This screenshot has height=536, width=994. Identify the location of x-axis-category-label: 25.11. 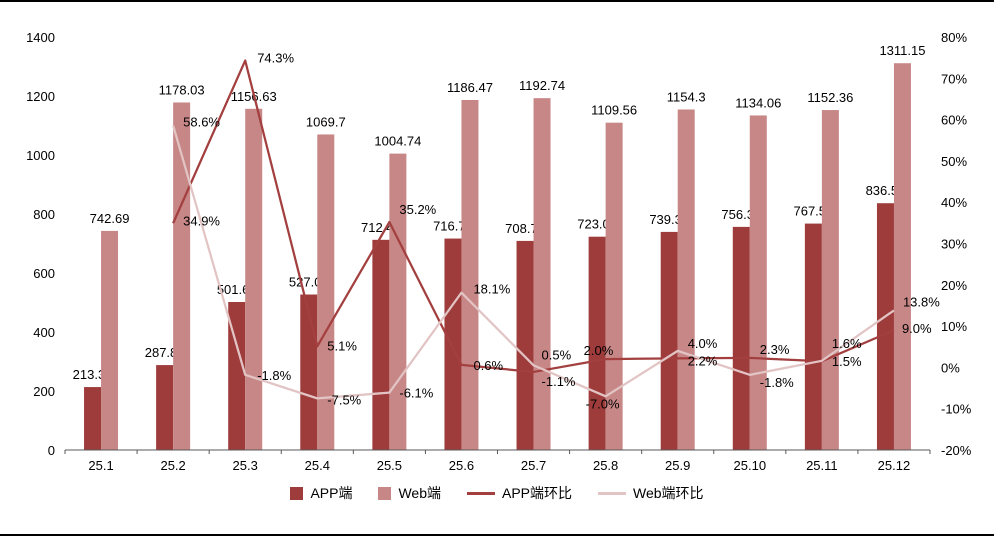
(822, 465).